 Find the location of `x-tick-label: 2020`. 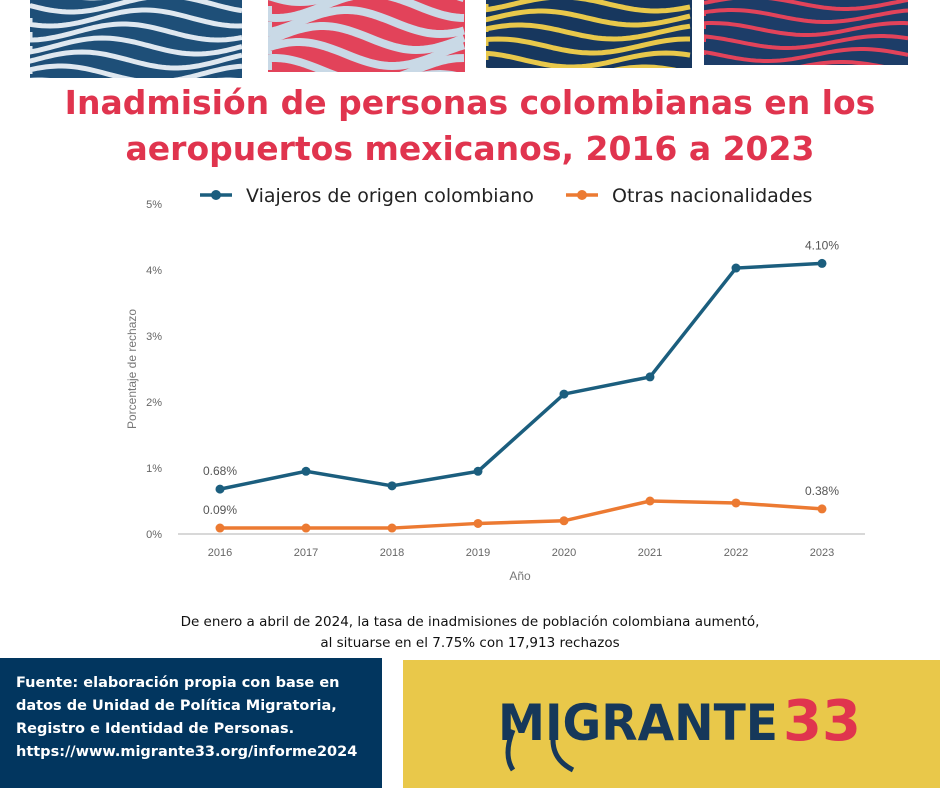

x-tick-label: 2020 is located at coordinates (564, 553).